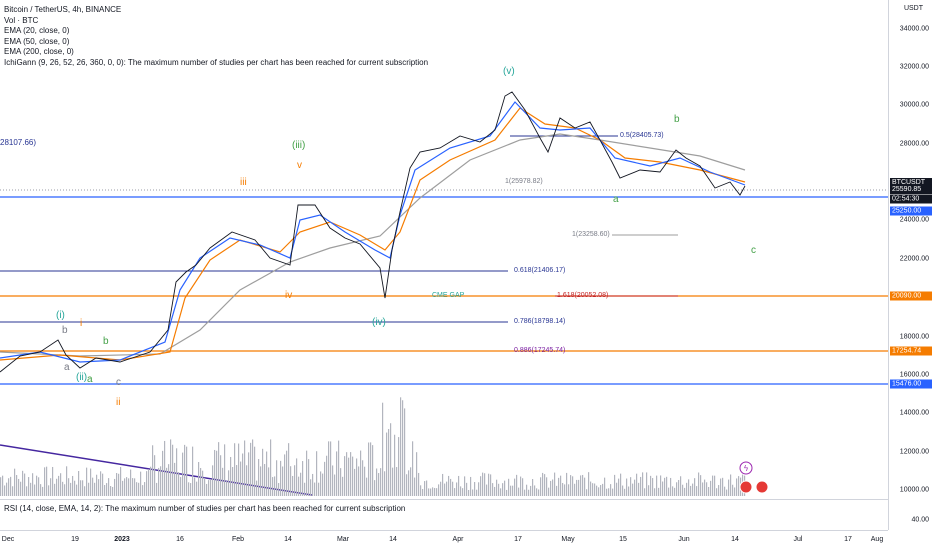 The image size is (932, 551). I want to click on price-tick: 24000.00, so click(914, 220).